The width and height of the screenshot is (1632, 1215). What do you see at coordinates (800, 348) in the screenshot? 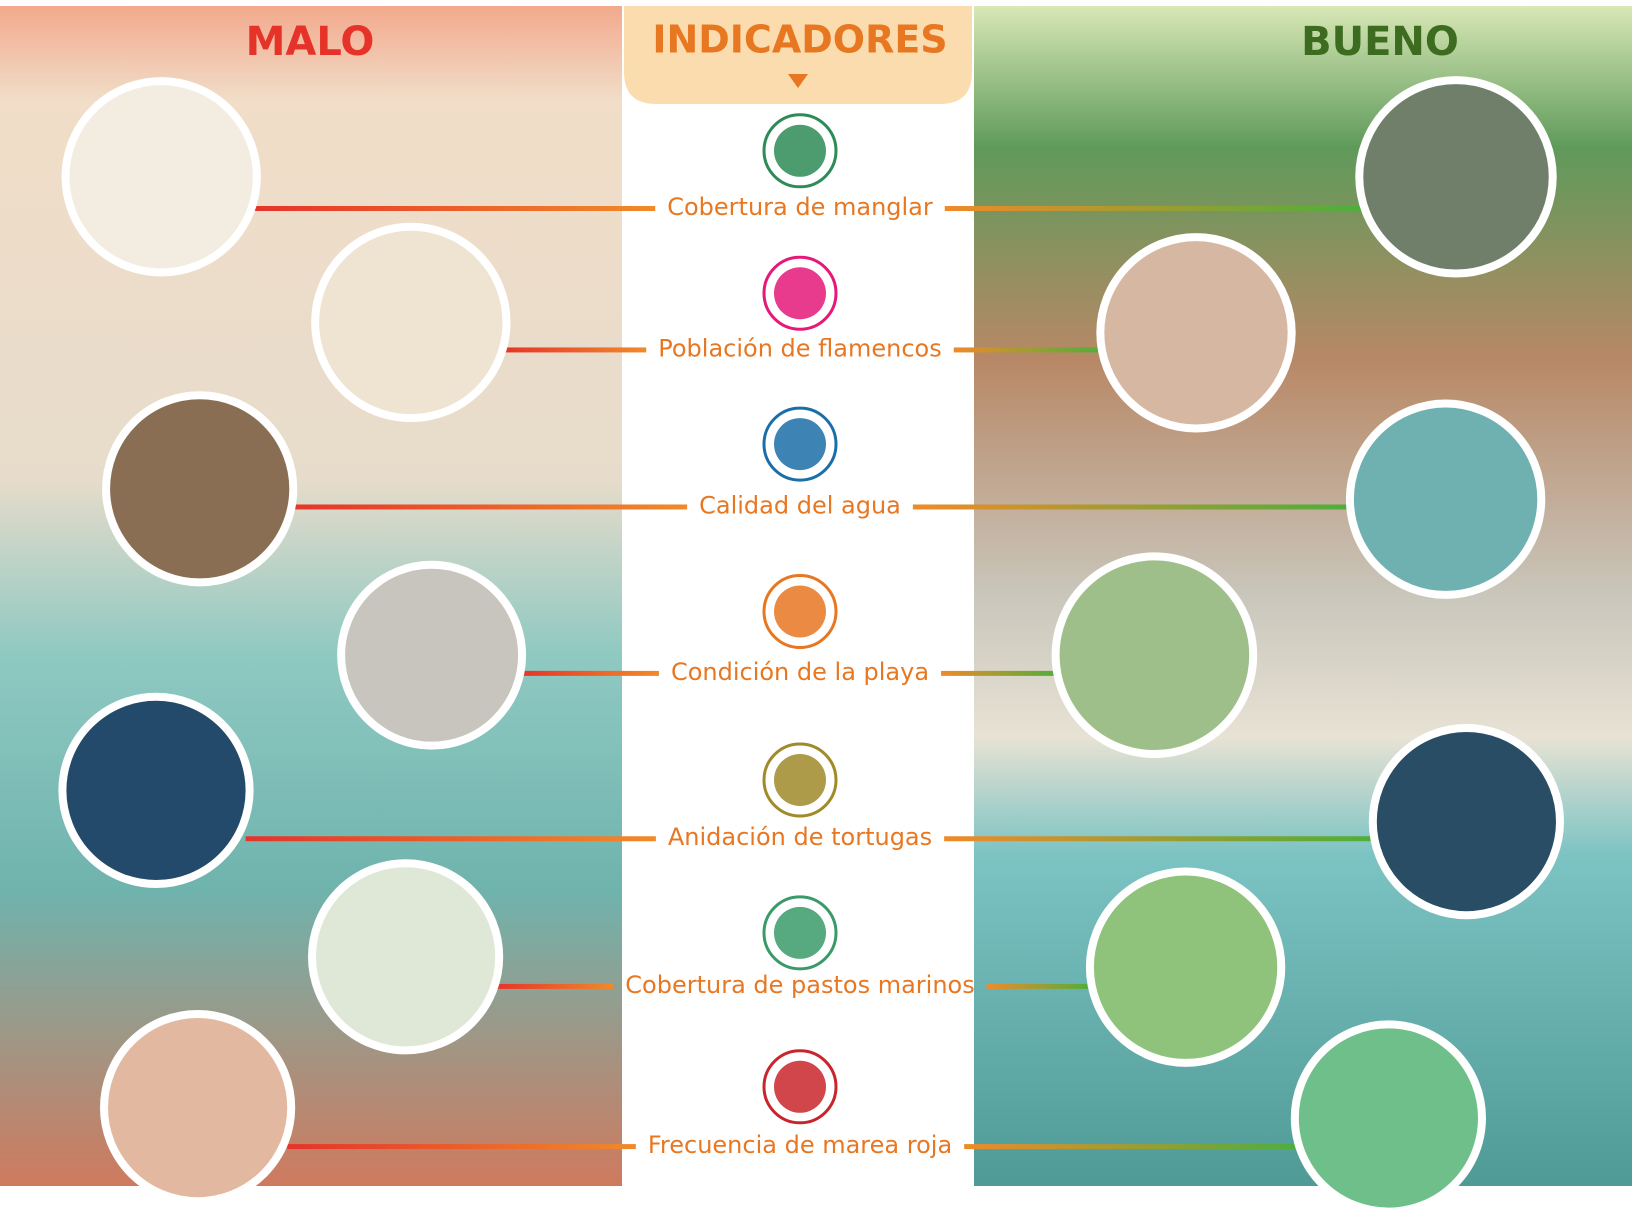
I see `indicator-label: Población de flamencos` at bounding box center [800, 348].